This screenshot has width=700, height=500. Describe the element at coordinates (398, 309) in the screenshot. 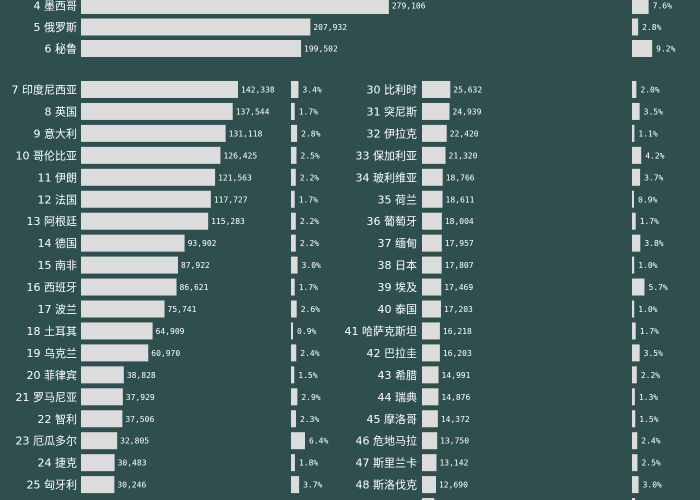

I see `right-row-label-10: 40 泰国` at that location.